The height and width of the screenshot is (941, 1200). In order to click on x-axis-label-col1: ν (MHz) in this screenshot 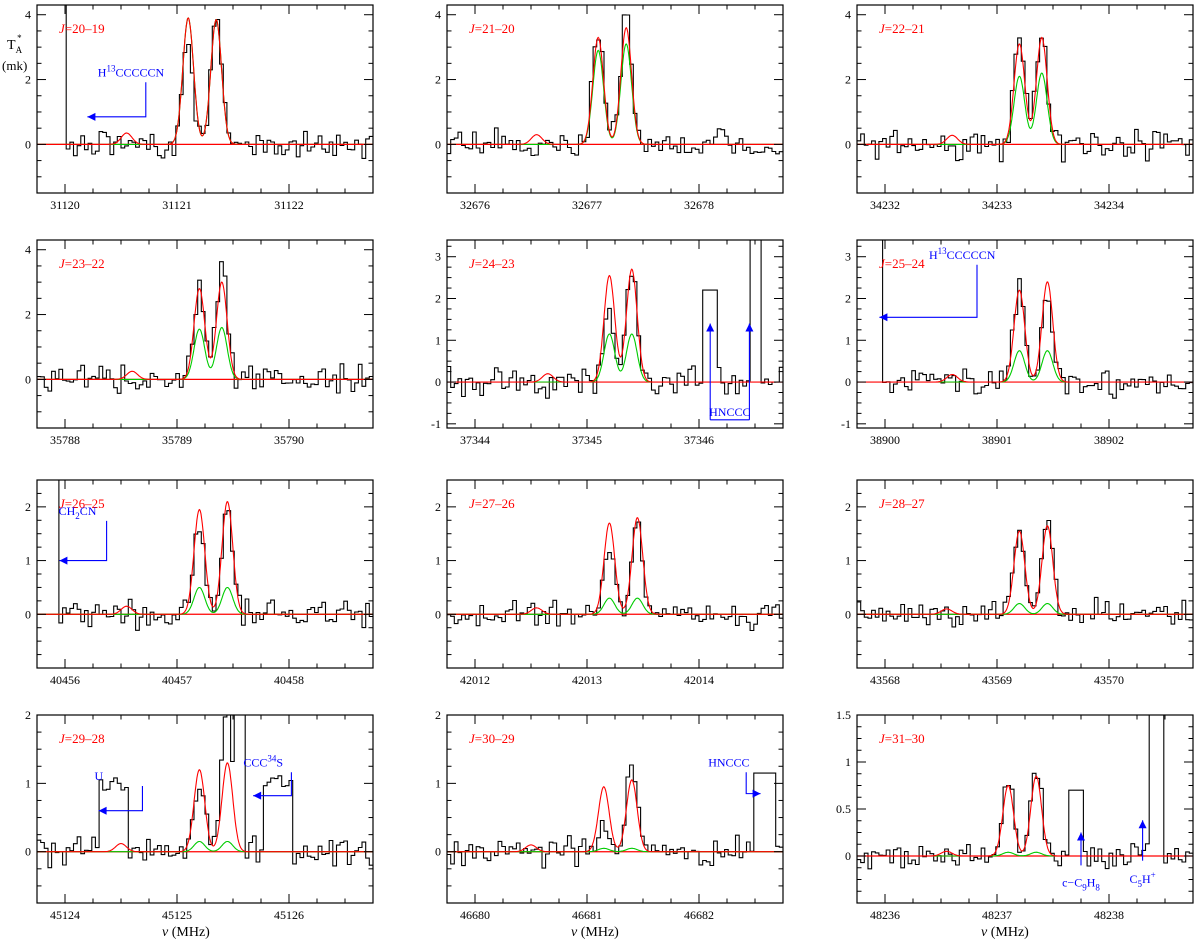, I will do `click(186, 932)`.